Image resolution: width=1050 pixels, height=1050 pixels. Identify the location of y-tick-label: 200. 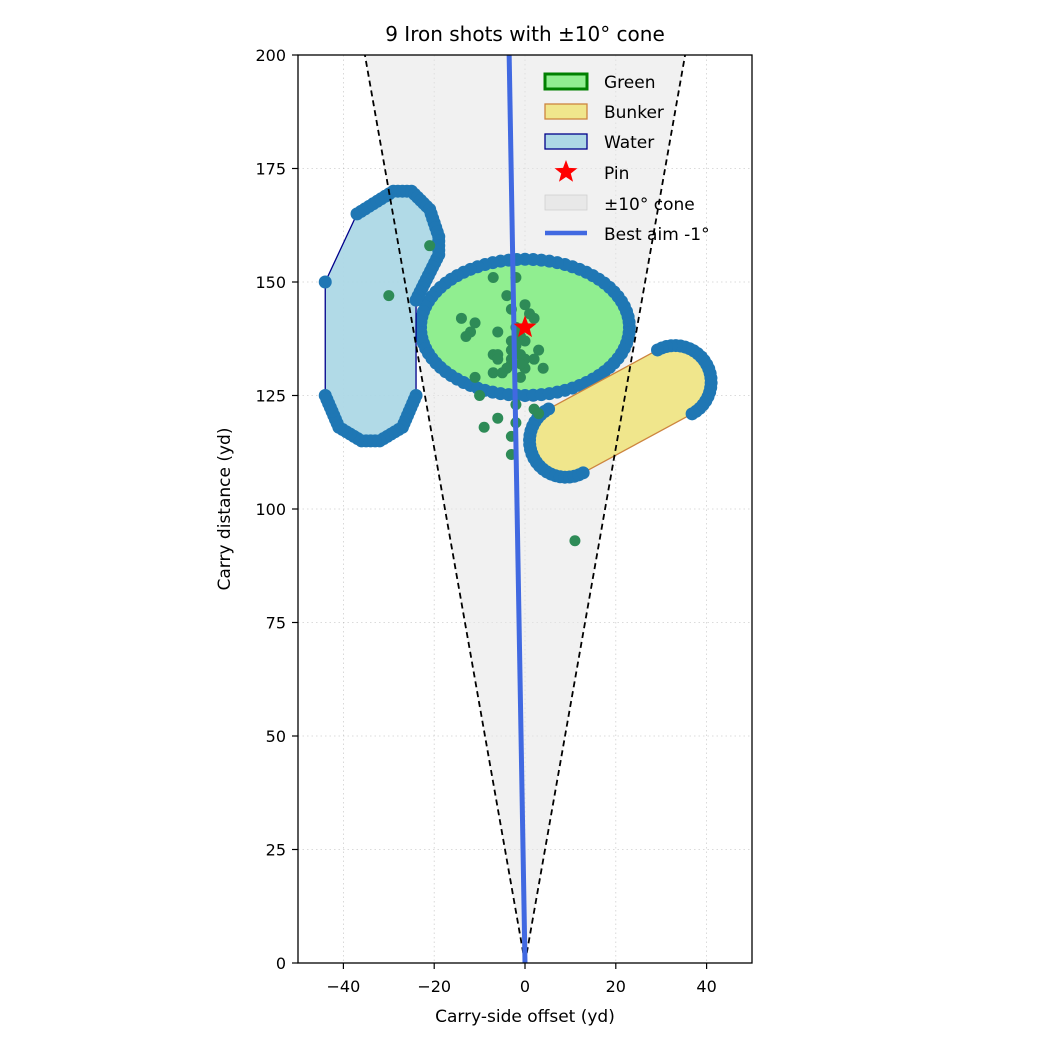
(270, 55).